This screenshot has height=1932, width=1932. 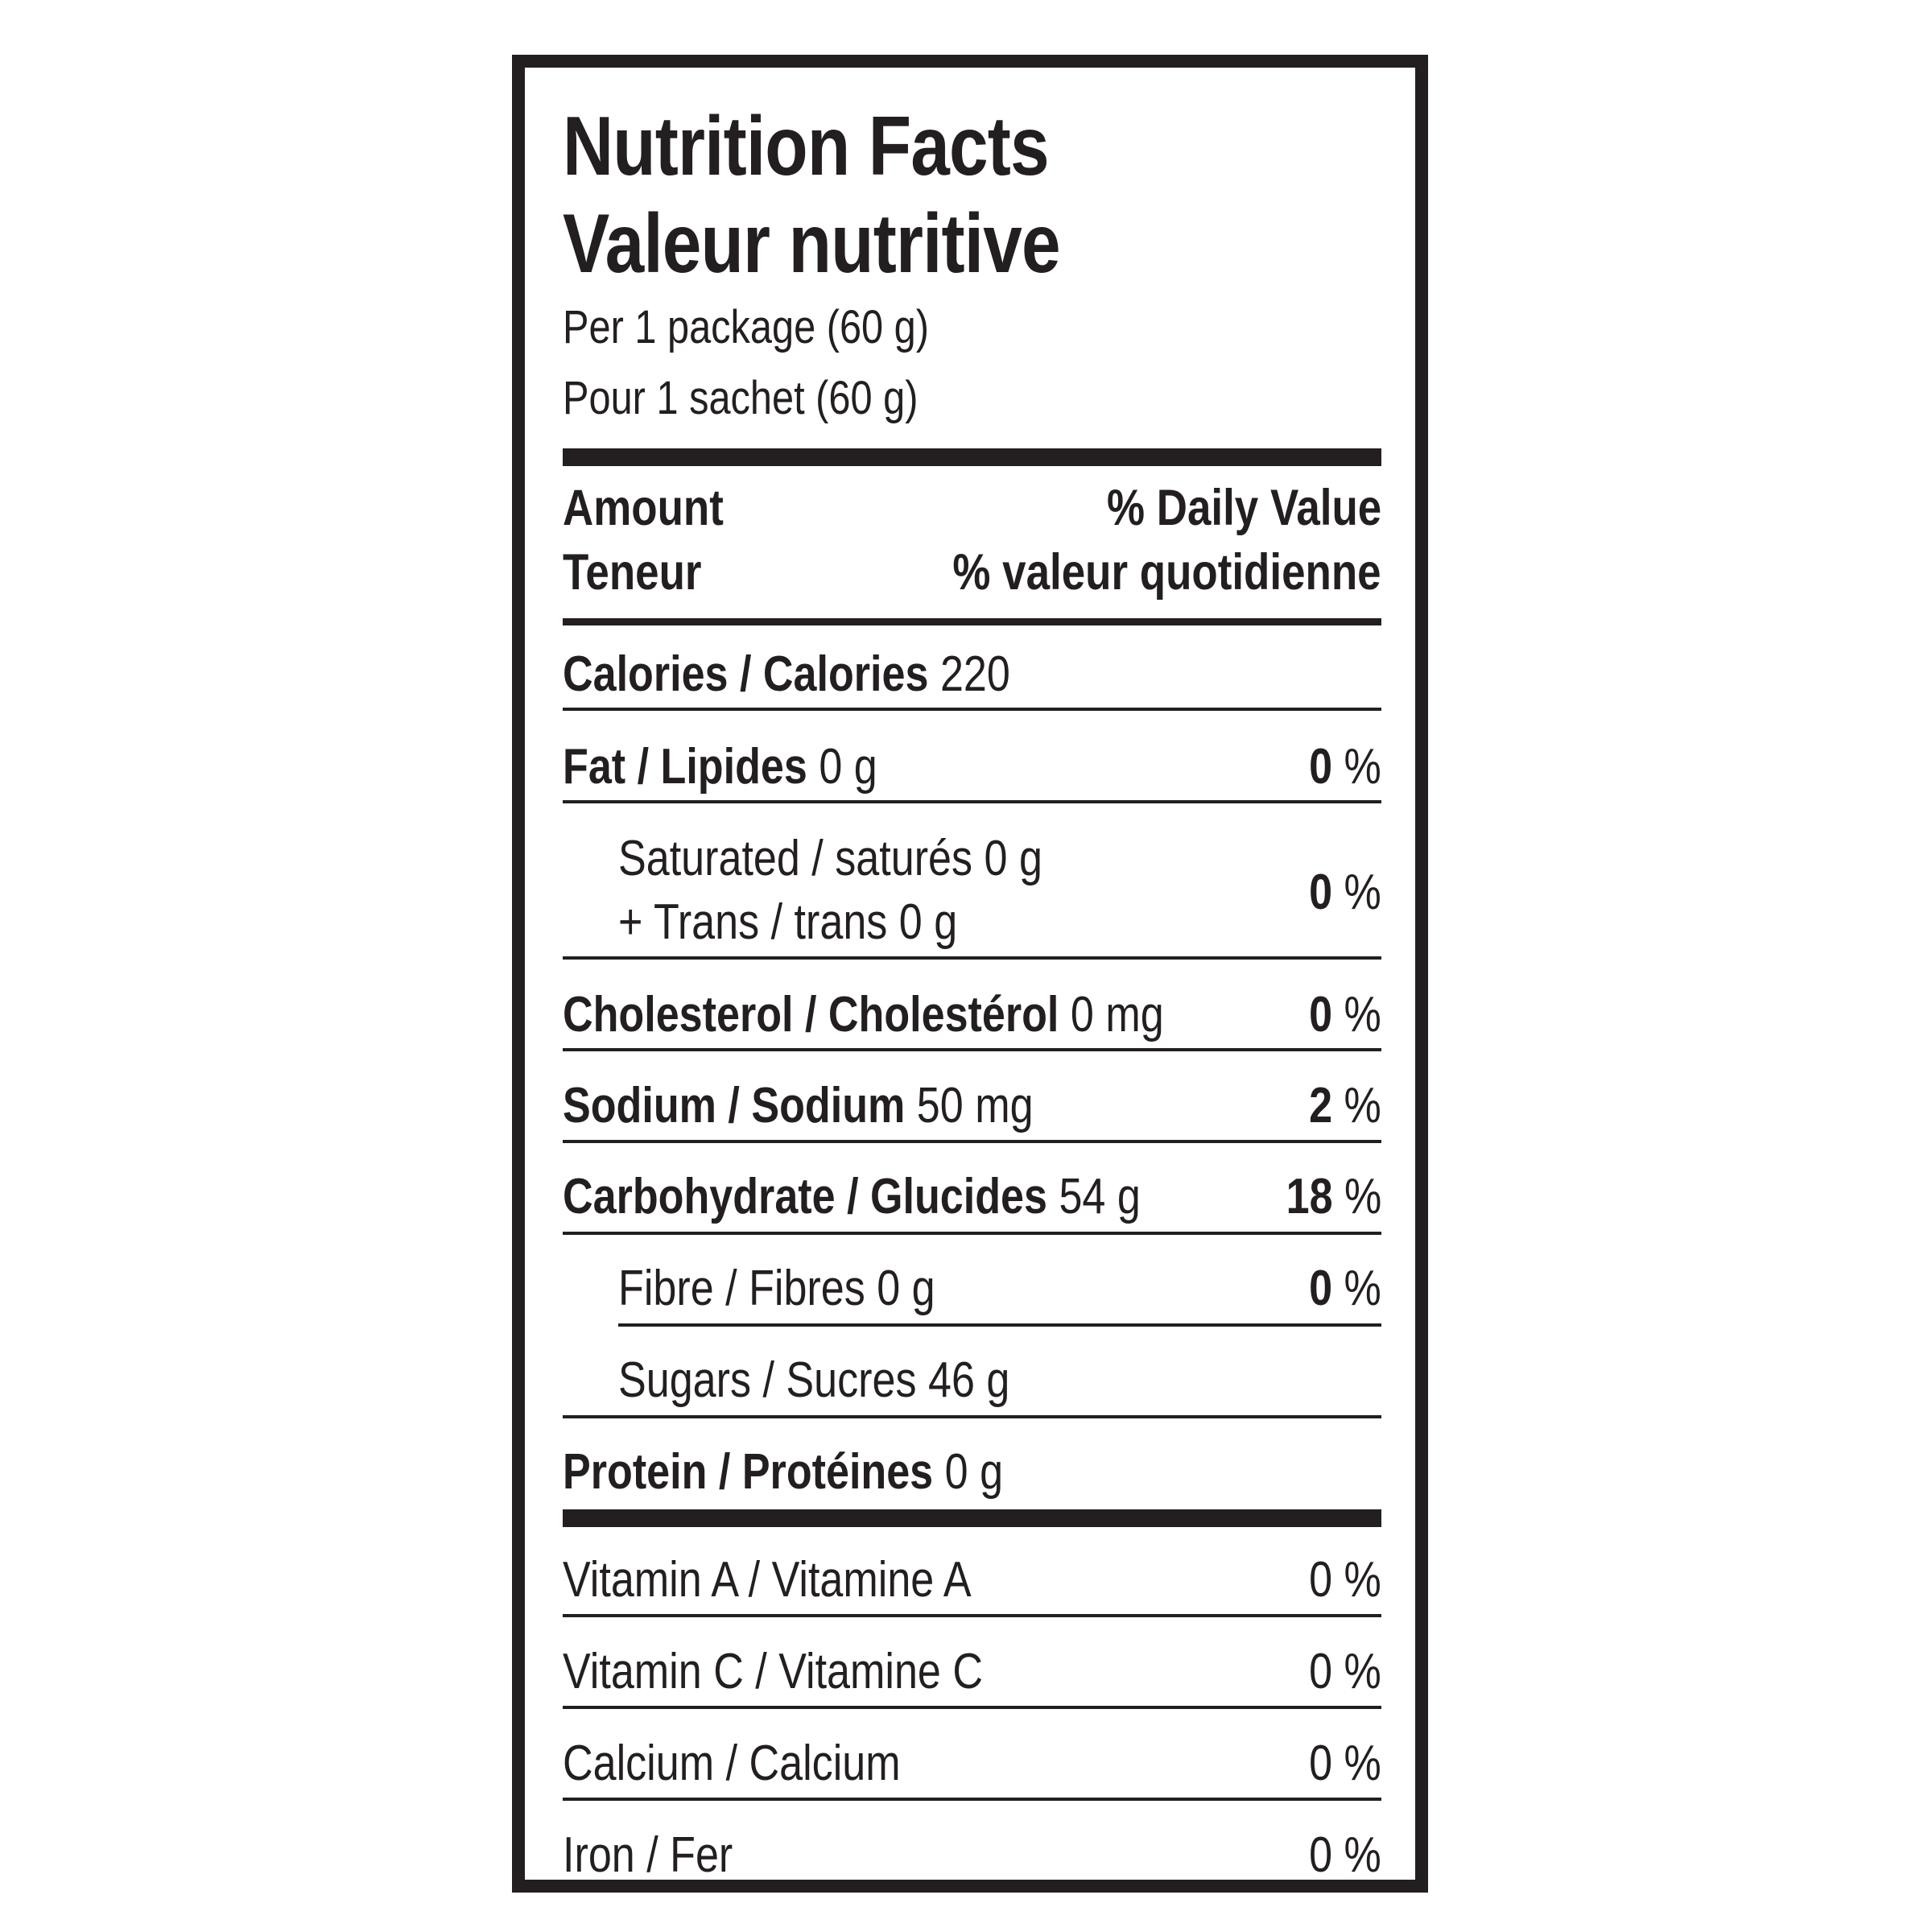 I want to click on medium-divider, so click(x=972, y=621).